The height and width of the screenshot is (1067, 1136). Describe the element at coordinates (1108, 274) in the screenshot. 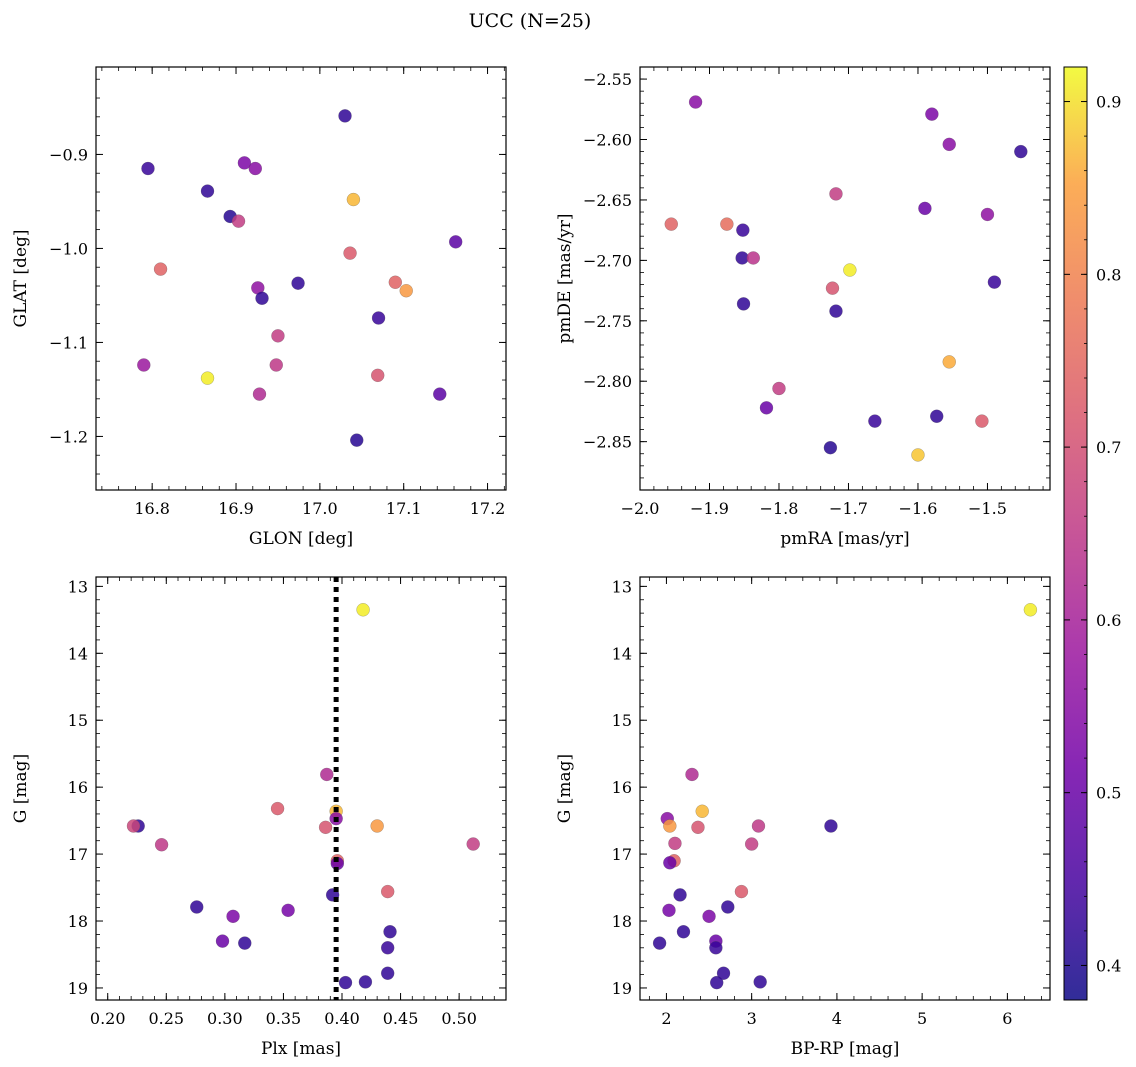

I see `colorbar-tick-label: 0.8` at that location.